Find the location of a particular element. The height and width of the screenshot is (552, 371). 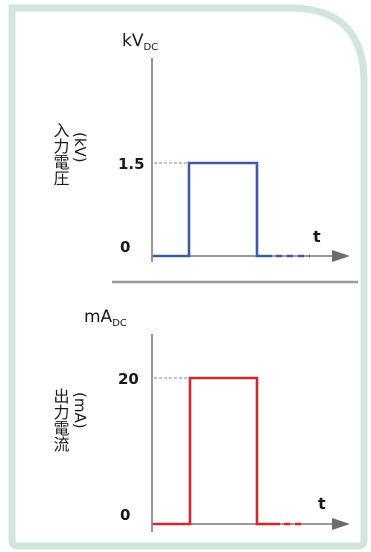

current-zero-label: 0 is located at coordinates (125, 515).